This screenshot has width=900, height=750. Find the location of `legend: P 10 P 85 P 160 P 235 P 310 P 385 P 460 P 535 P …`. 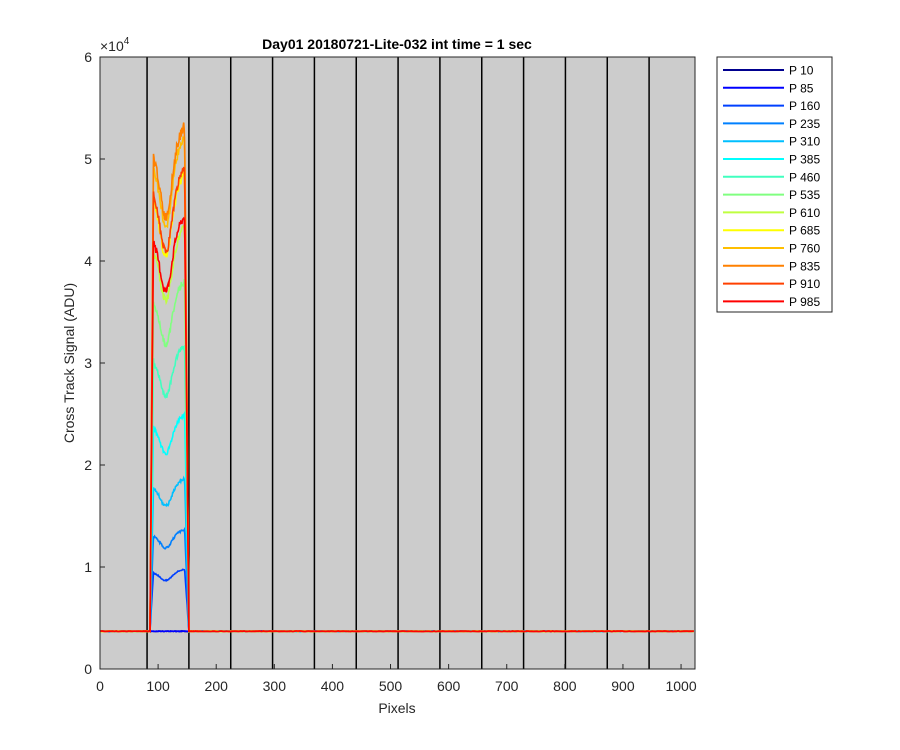

legend: P 10 P 85 P 160 P 235 P 310 P 385 P 460 P 535 P … is located at coordinates (774, 184).